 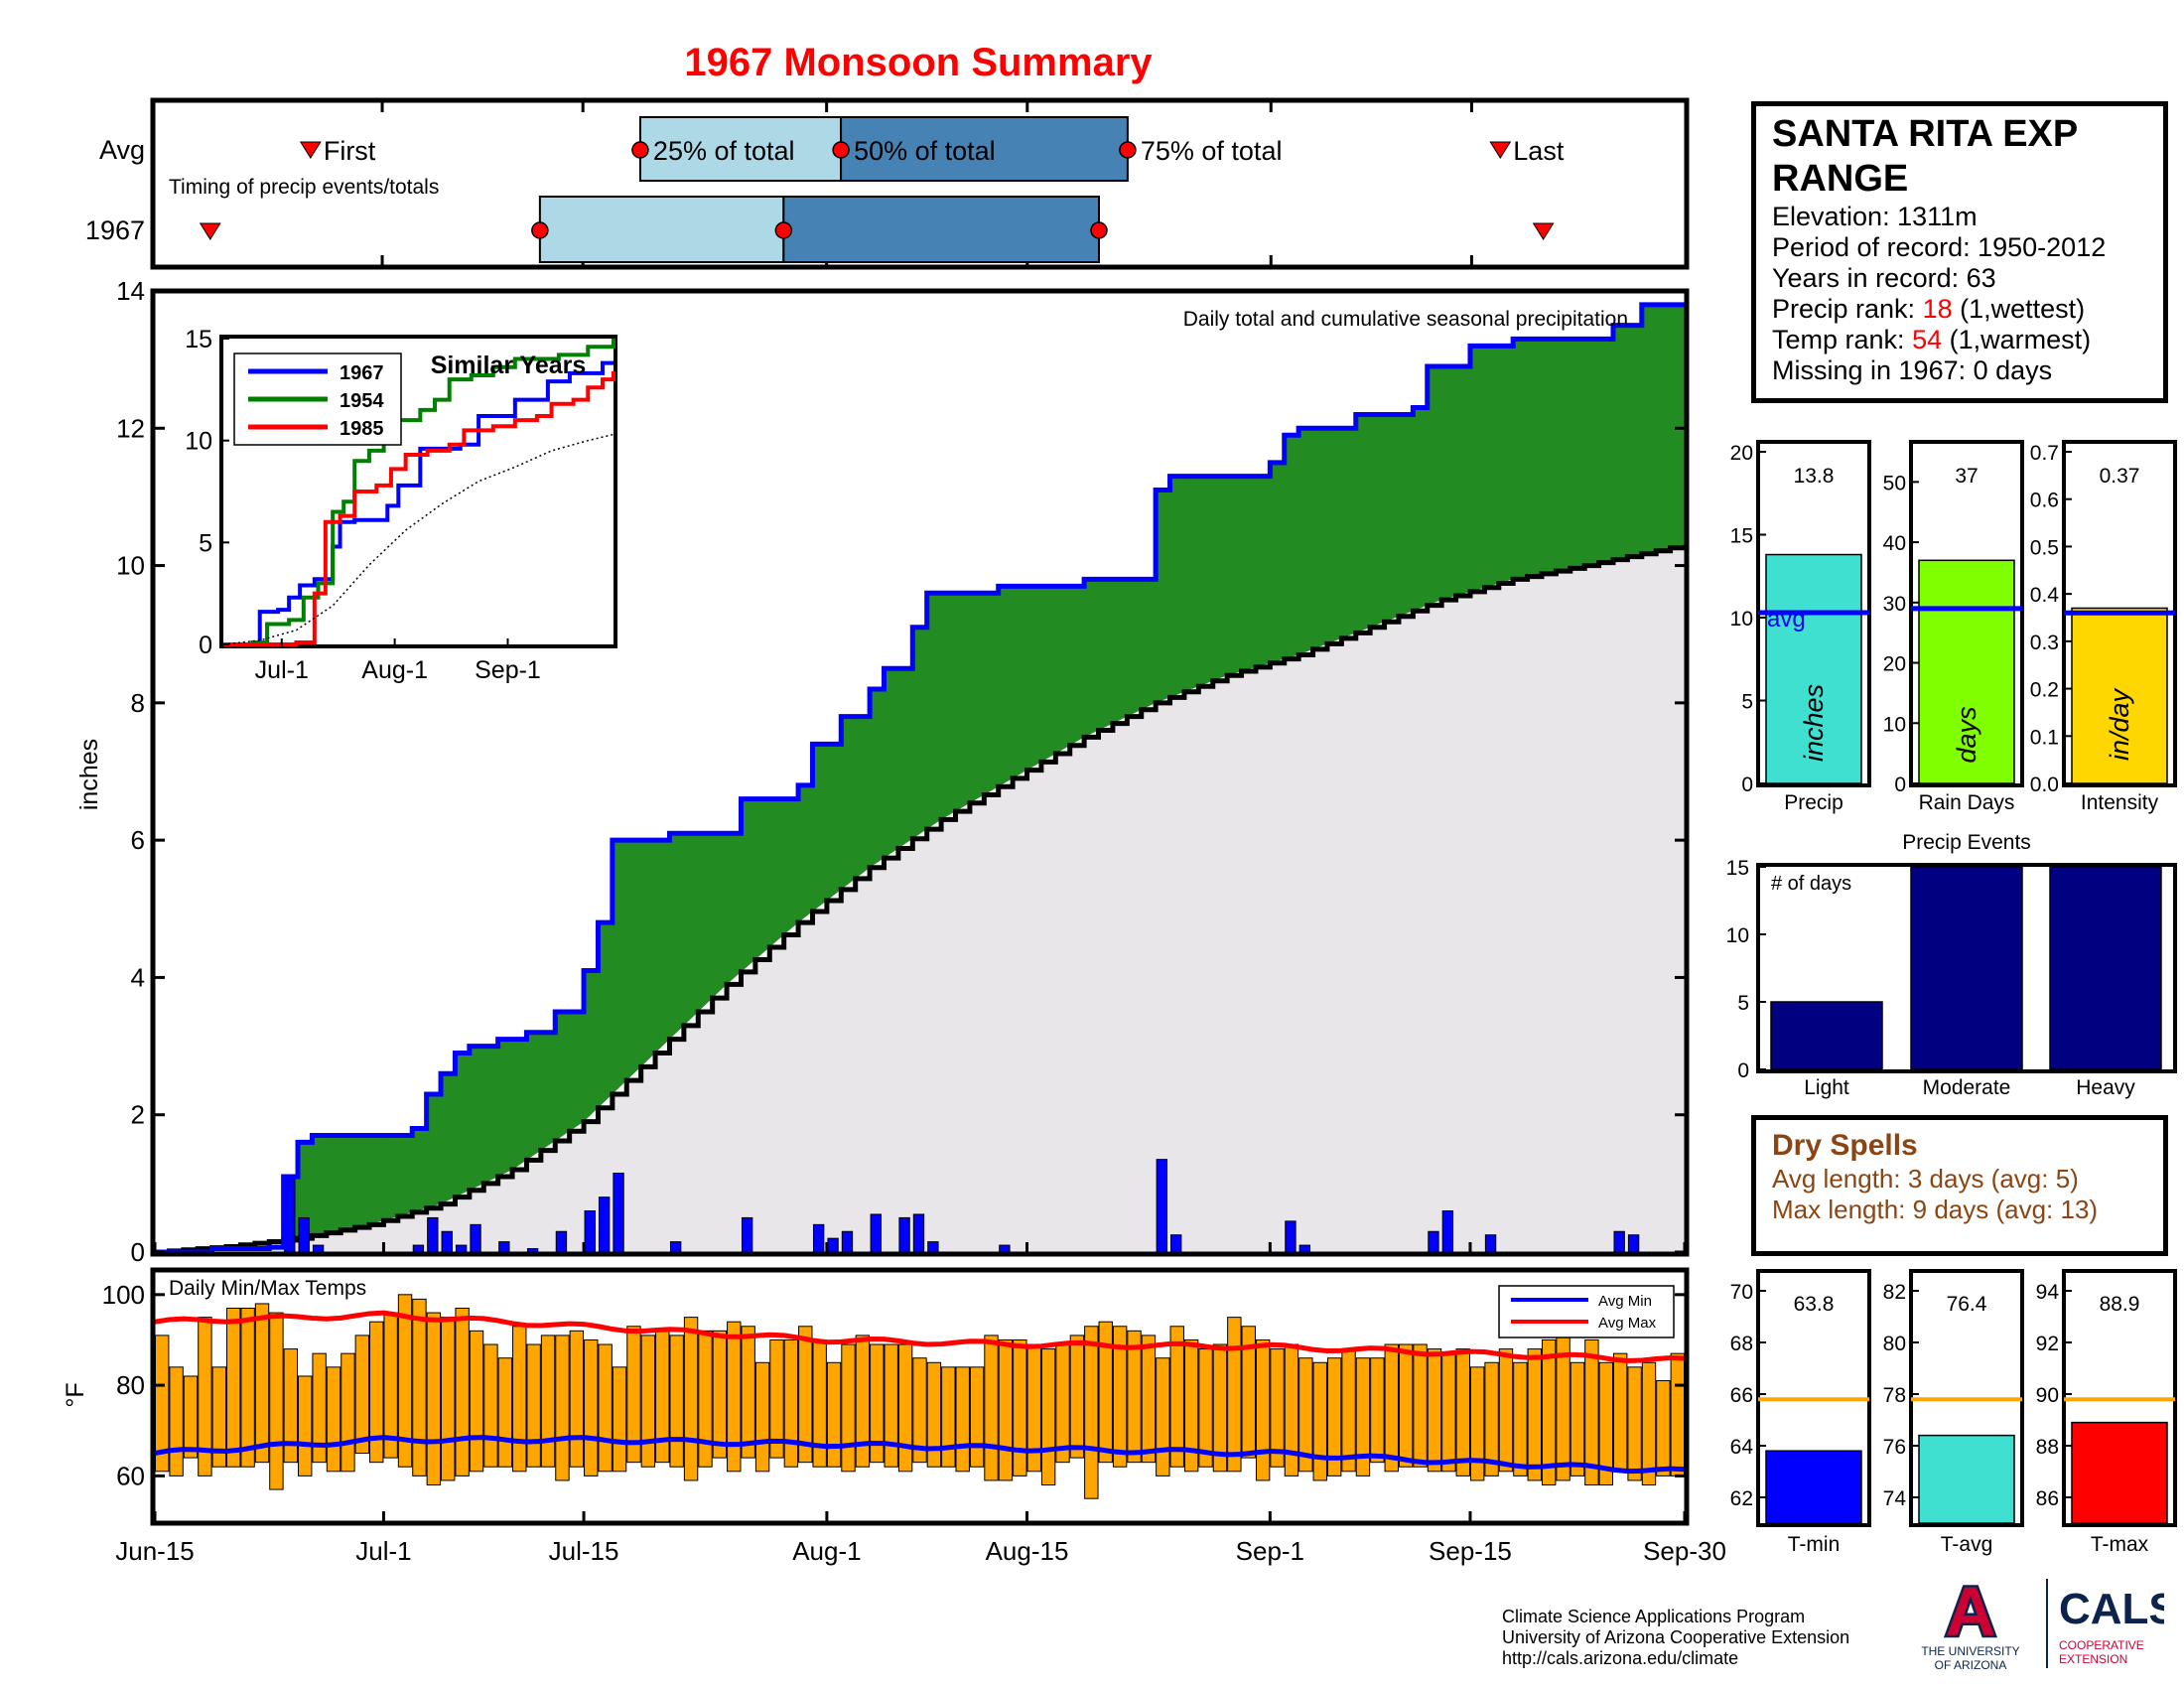 I want to click on panel-y-tick-label: 66, so click(x=1741, y=1395).